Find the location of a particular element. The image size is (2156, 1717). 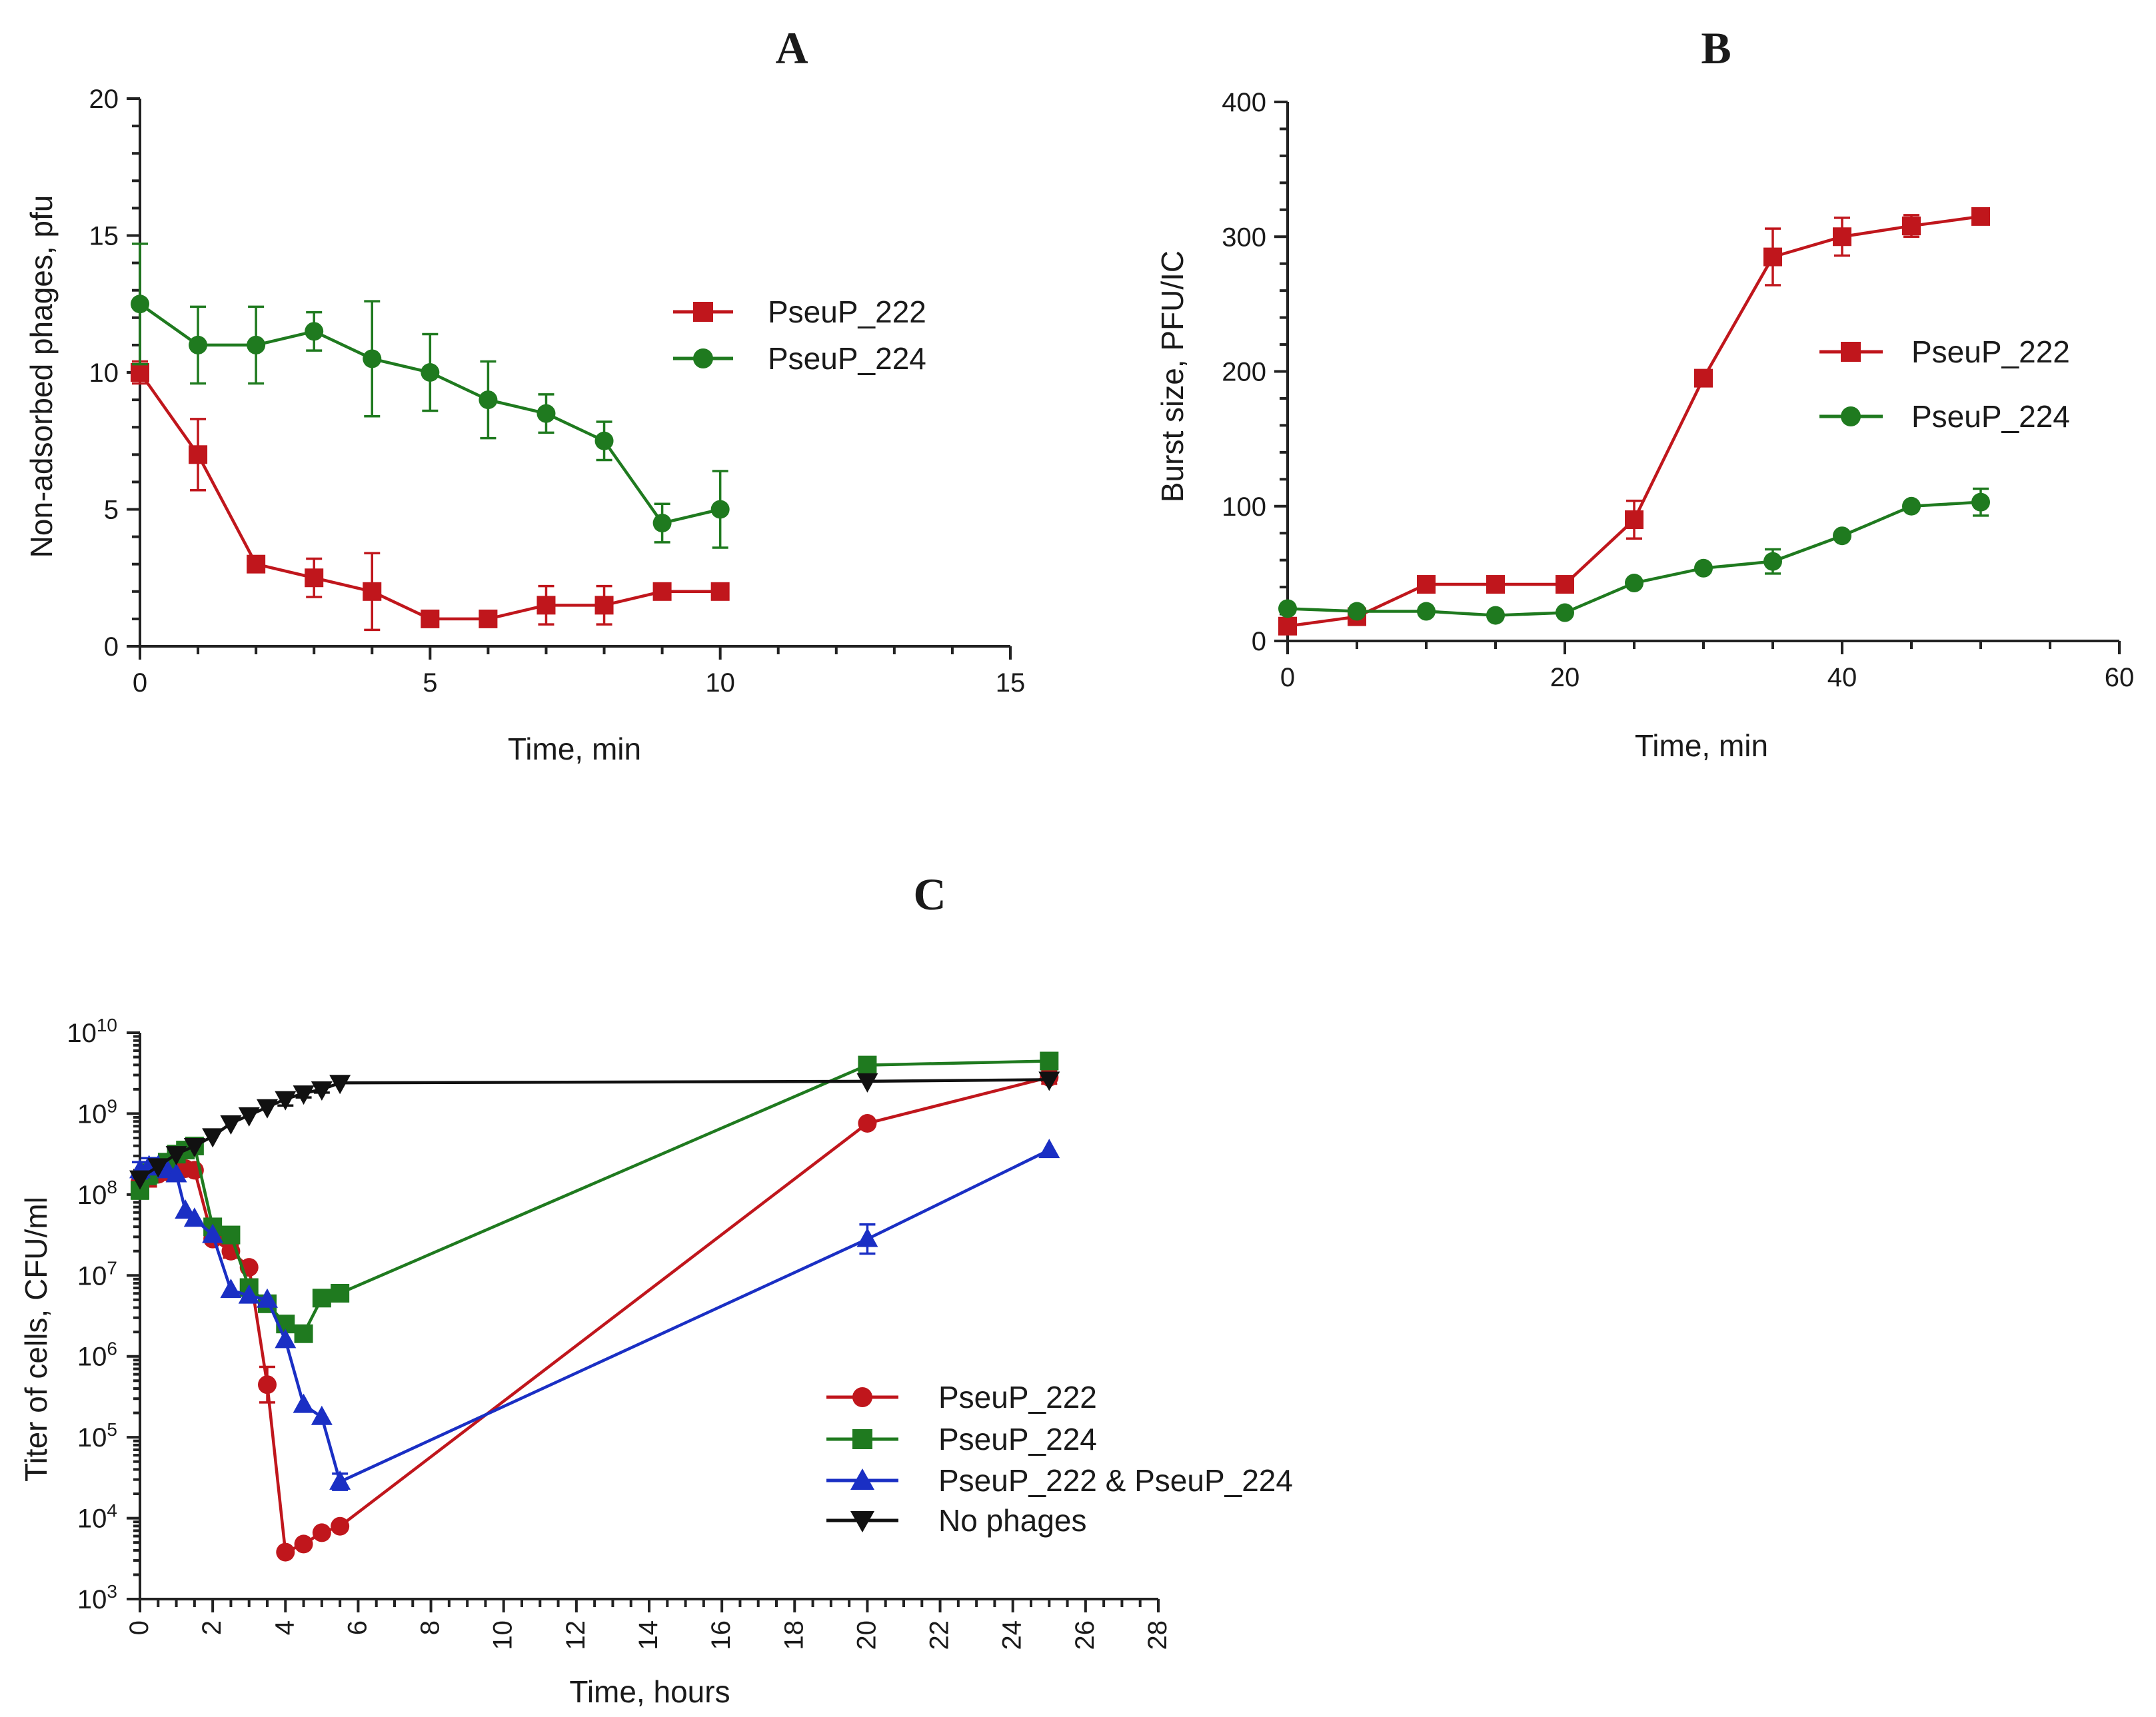

panel-a-y-tick-label: 5 is located at coordinates (111, 511).